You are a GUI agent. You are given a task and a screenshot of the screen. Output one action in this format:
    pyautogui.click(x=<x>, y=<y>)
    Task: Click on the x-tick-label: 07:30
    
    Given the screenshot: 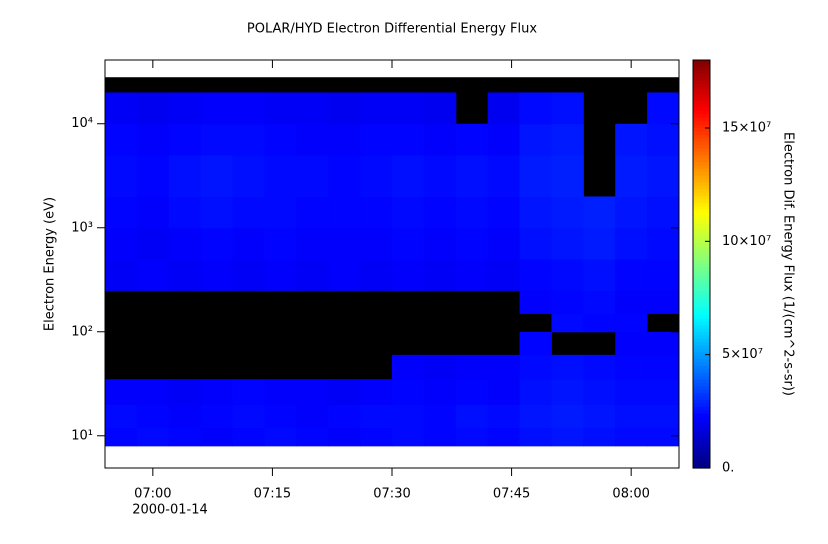 What is the action you would take?
    pyautogui.click(x=391, y=494)
    